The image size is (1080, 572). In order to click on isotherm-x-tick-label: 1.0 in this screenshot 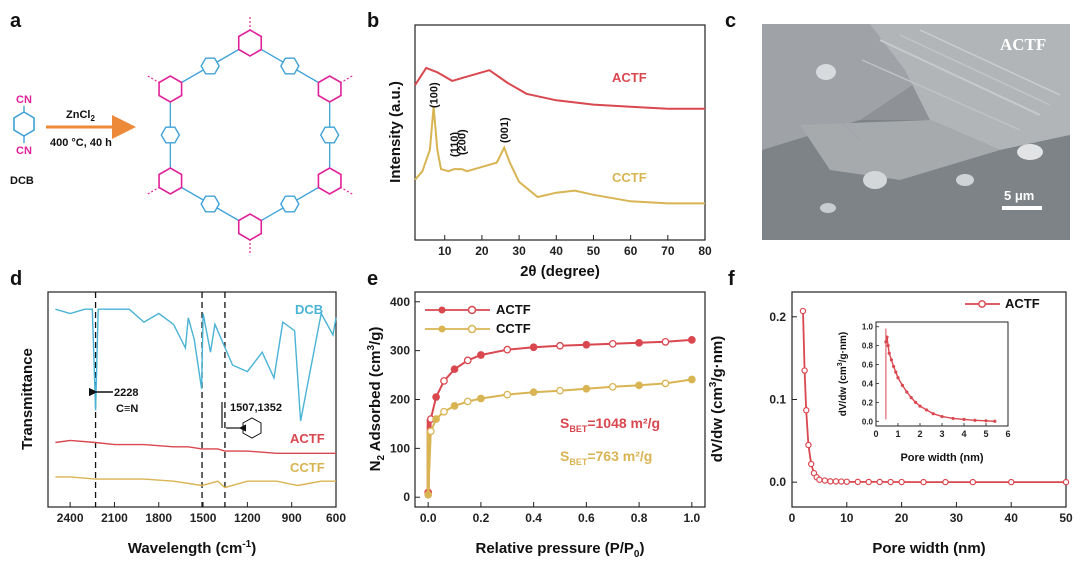, I will do `click(691, 518)`.